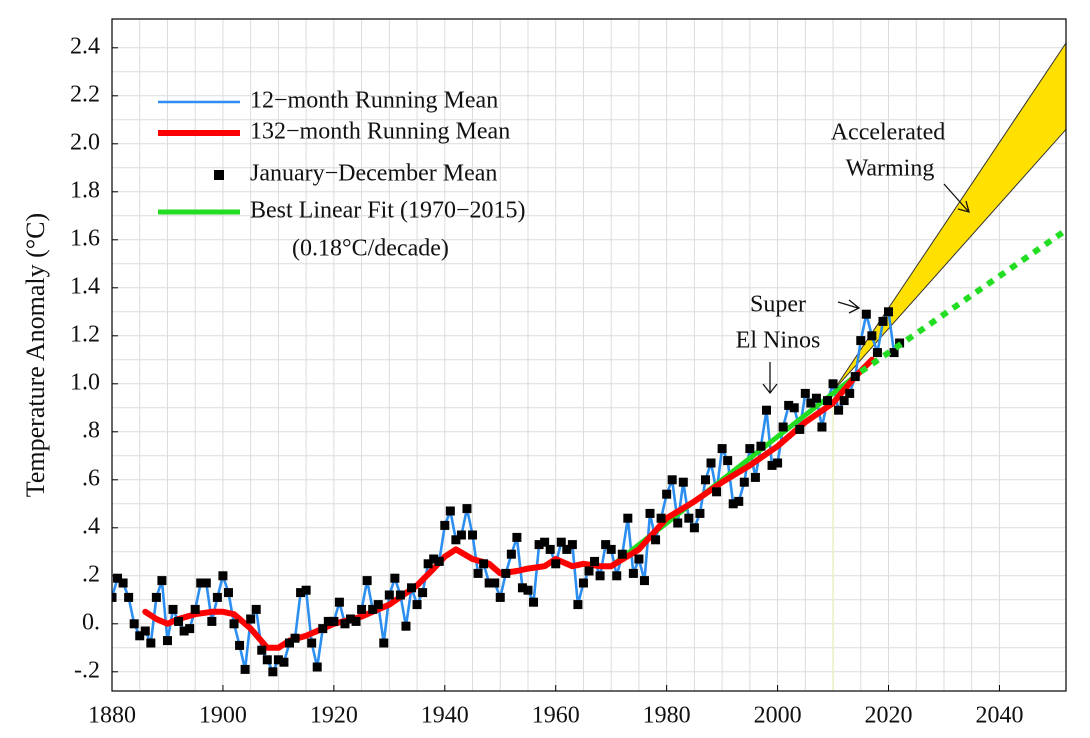 The image size is (1090, 738). I want to click on x-tick-label: 2000, so click(778, 716).